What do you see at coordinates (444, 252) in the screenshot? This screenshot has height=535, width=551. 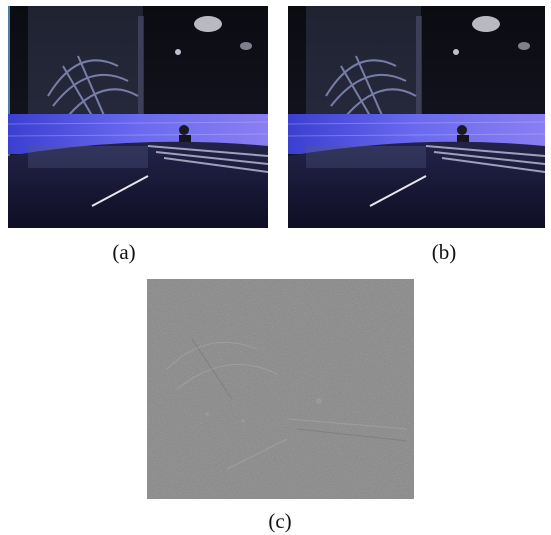 I see `caption-b: (b)` at bounding box center [444, 252].